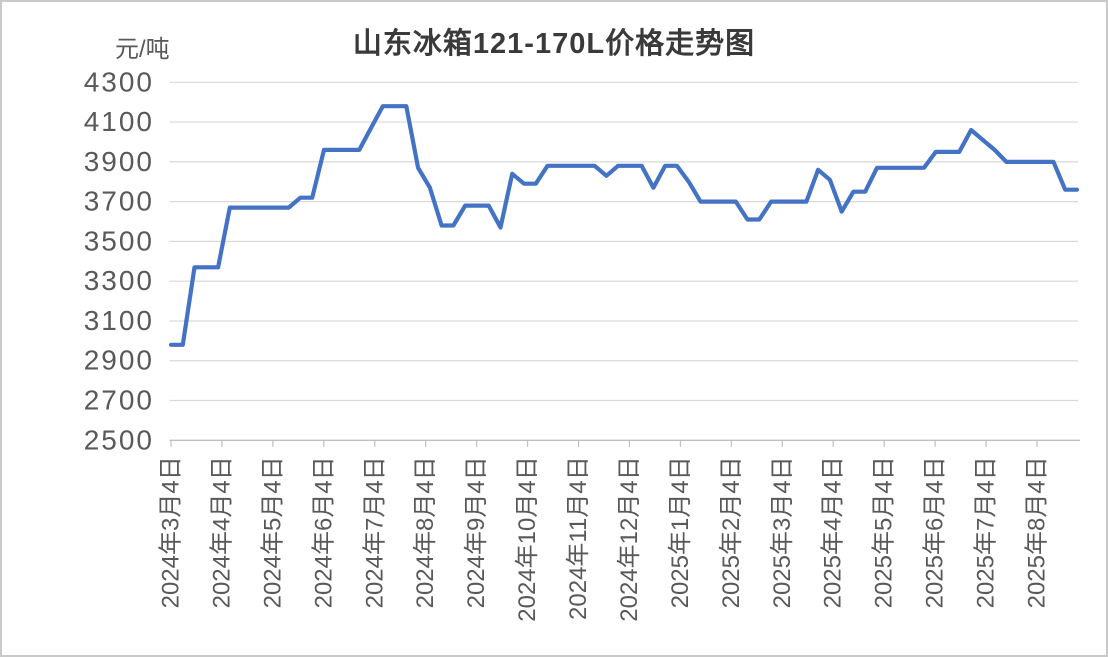 Image resolution: width=1108 pixels, height=657 pixels. Describe the element at coordinates (731, 532) in the screenshot. I see `x-axis-tick-label: 2025年2月4日` at that location.